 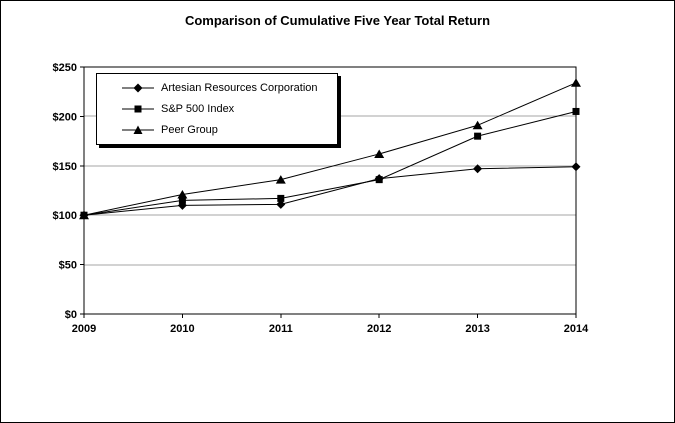 I want to click on svg-text: $0, so click(x=71, y=315).